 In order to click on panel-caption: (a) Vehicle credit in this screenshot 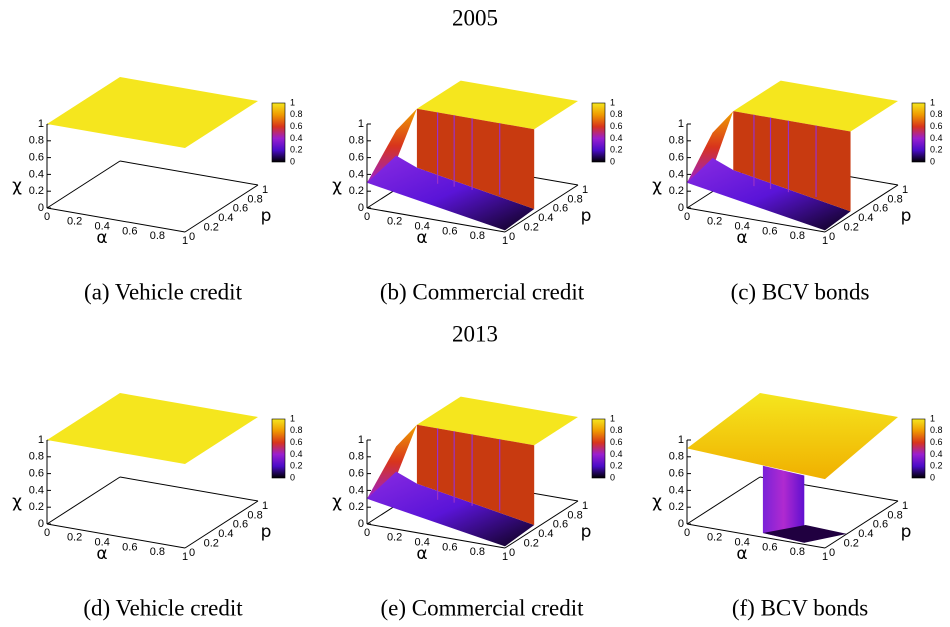, I will do `click(163, 291)`.